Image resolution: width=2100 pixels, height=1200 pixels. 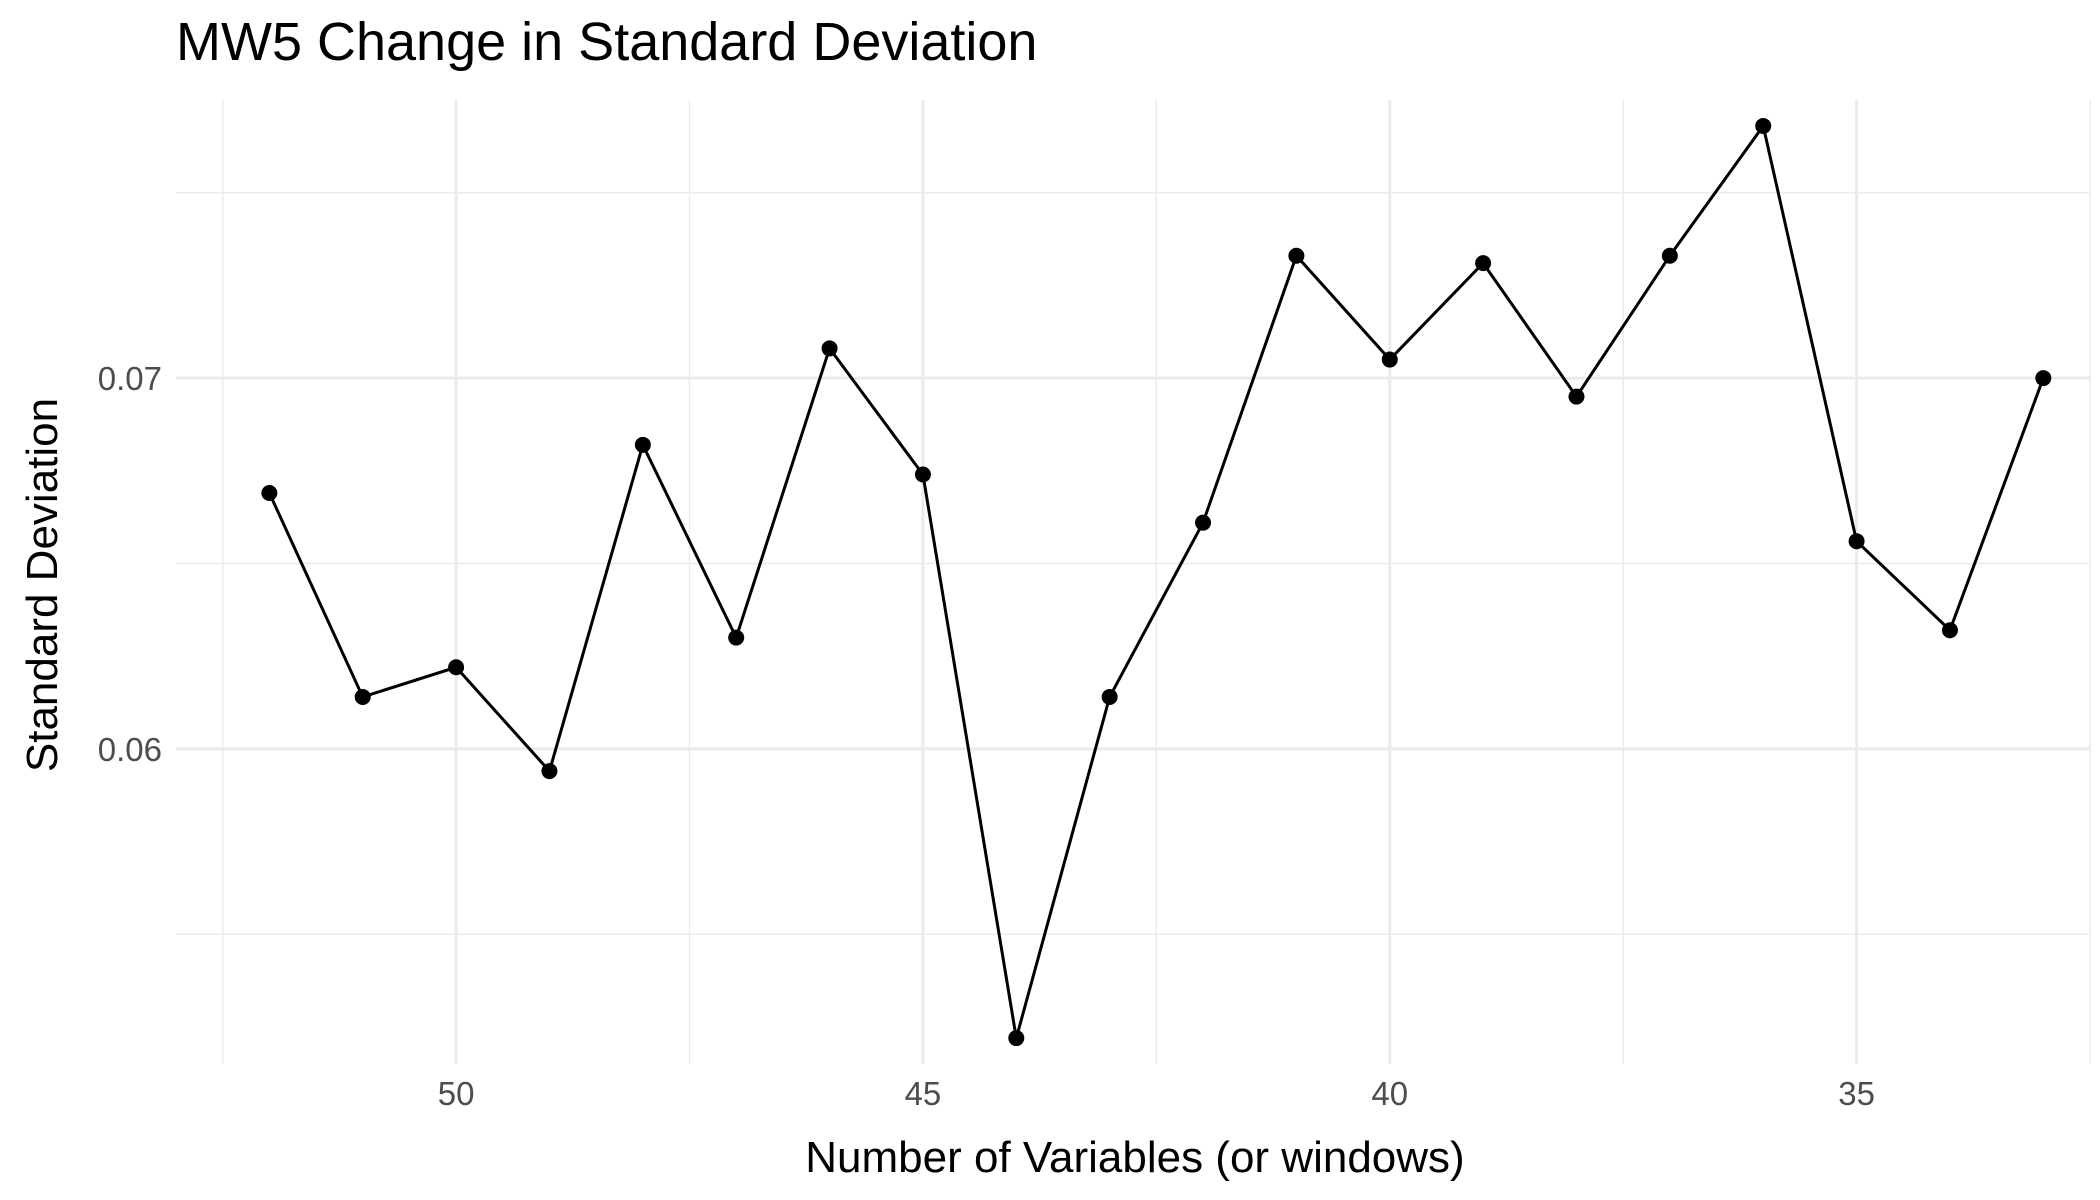 What do you see at coordinates (456, 1093) in the screenshot?
I see `x-tick-label: 50` at bounding box center [456, 1093].